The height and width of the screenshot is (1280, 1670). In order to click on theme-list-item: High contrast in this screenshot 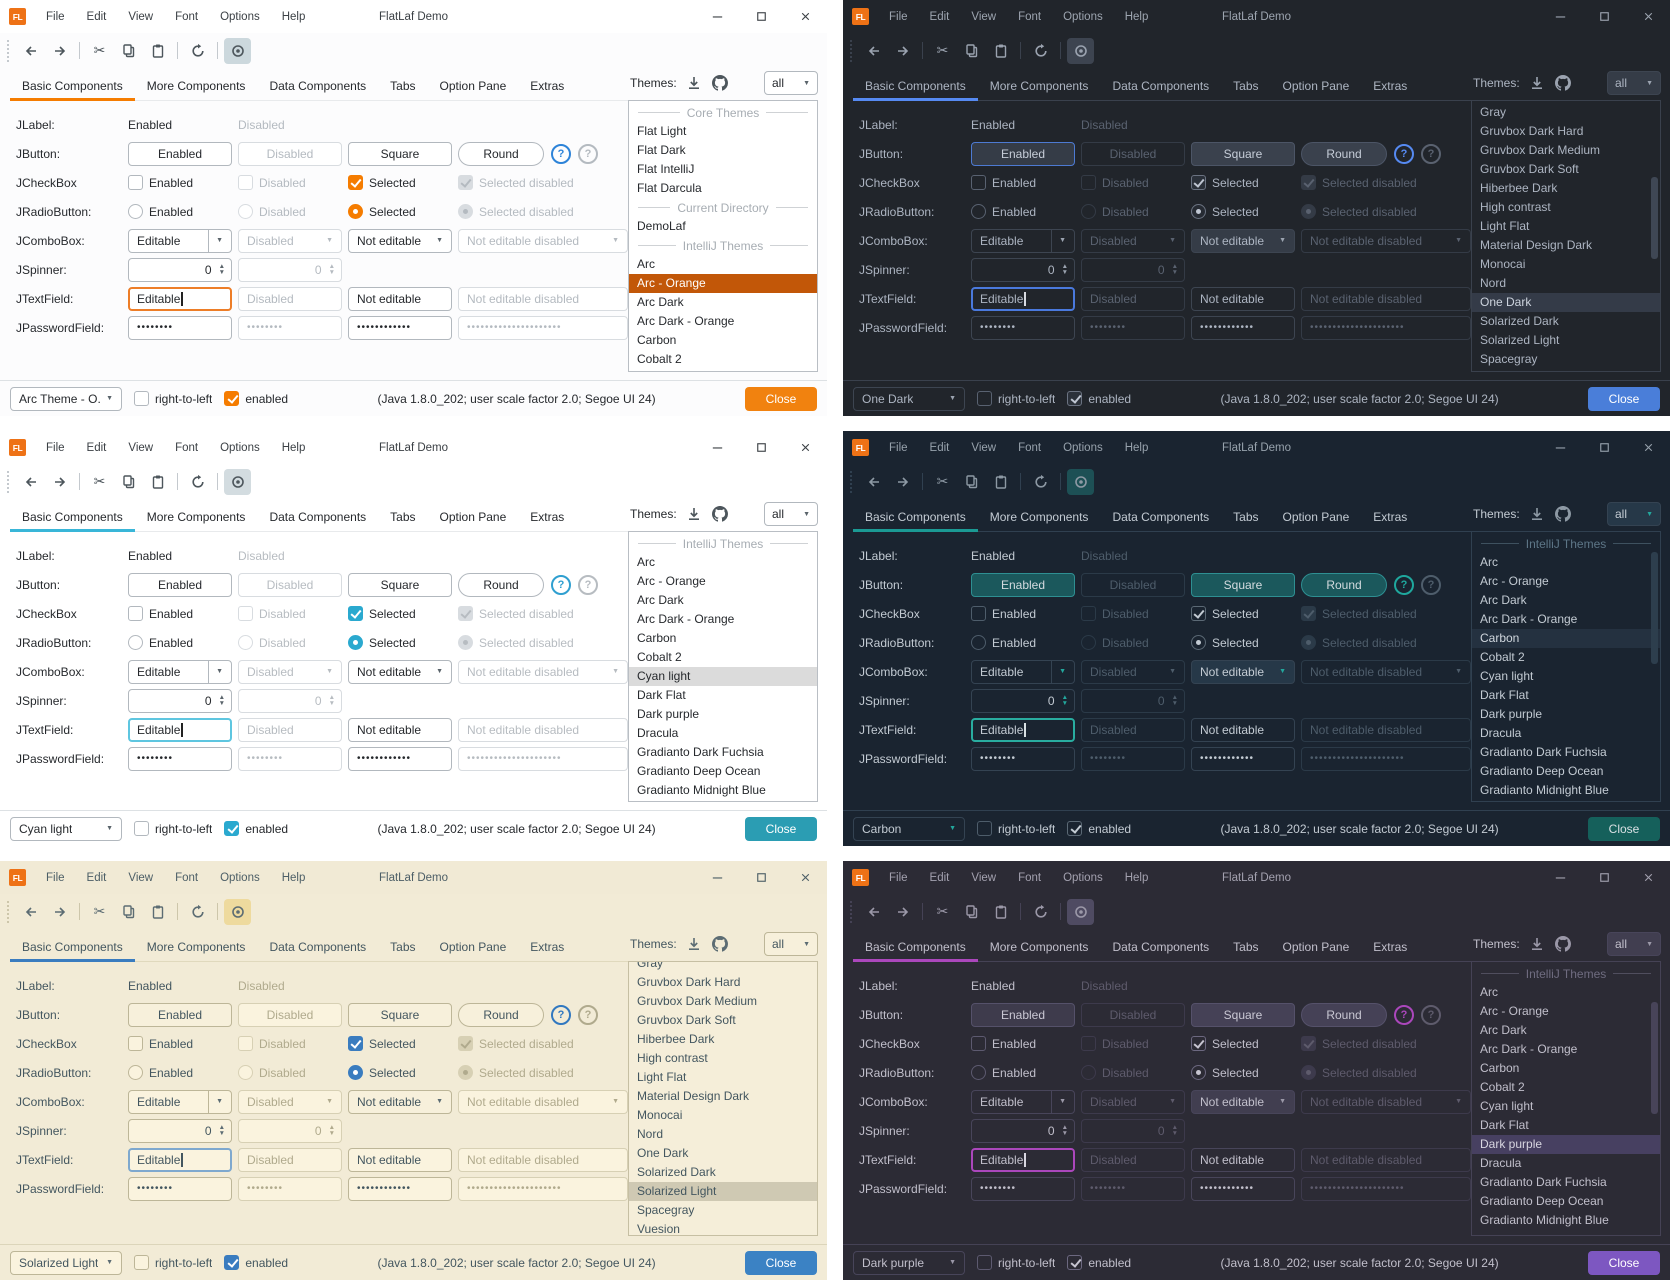, I will do `click(1515, 207)`.